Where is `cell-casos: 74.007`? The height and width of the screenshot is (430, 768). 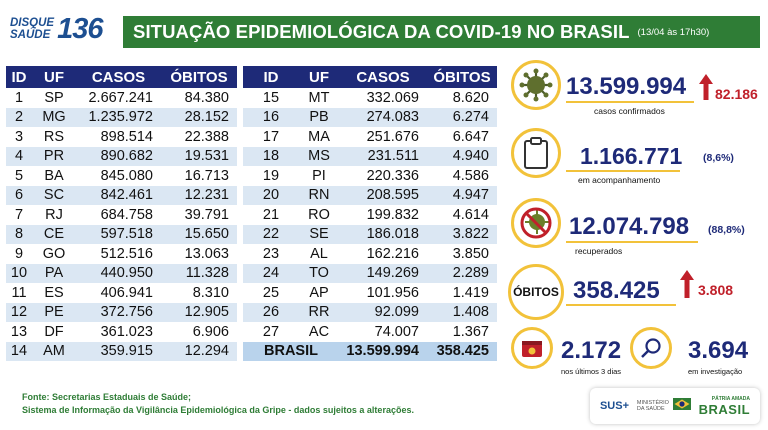 cell-casos: 74.007 is located at coordinates (383, 332).